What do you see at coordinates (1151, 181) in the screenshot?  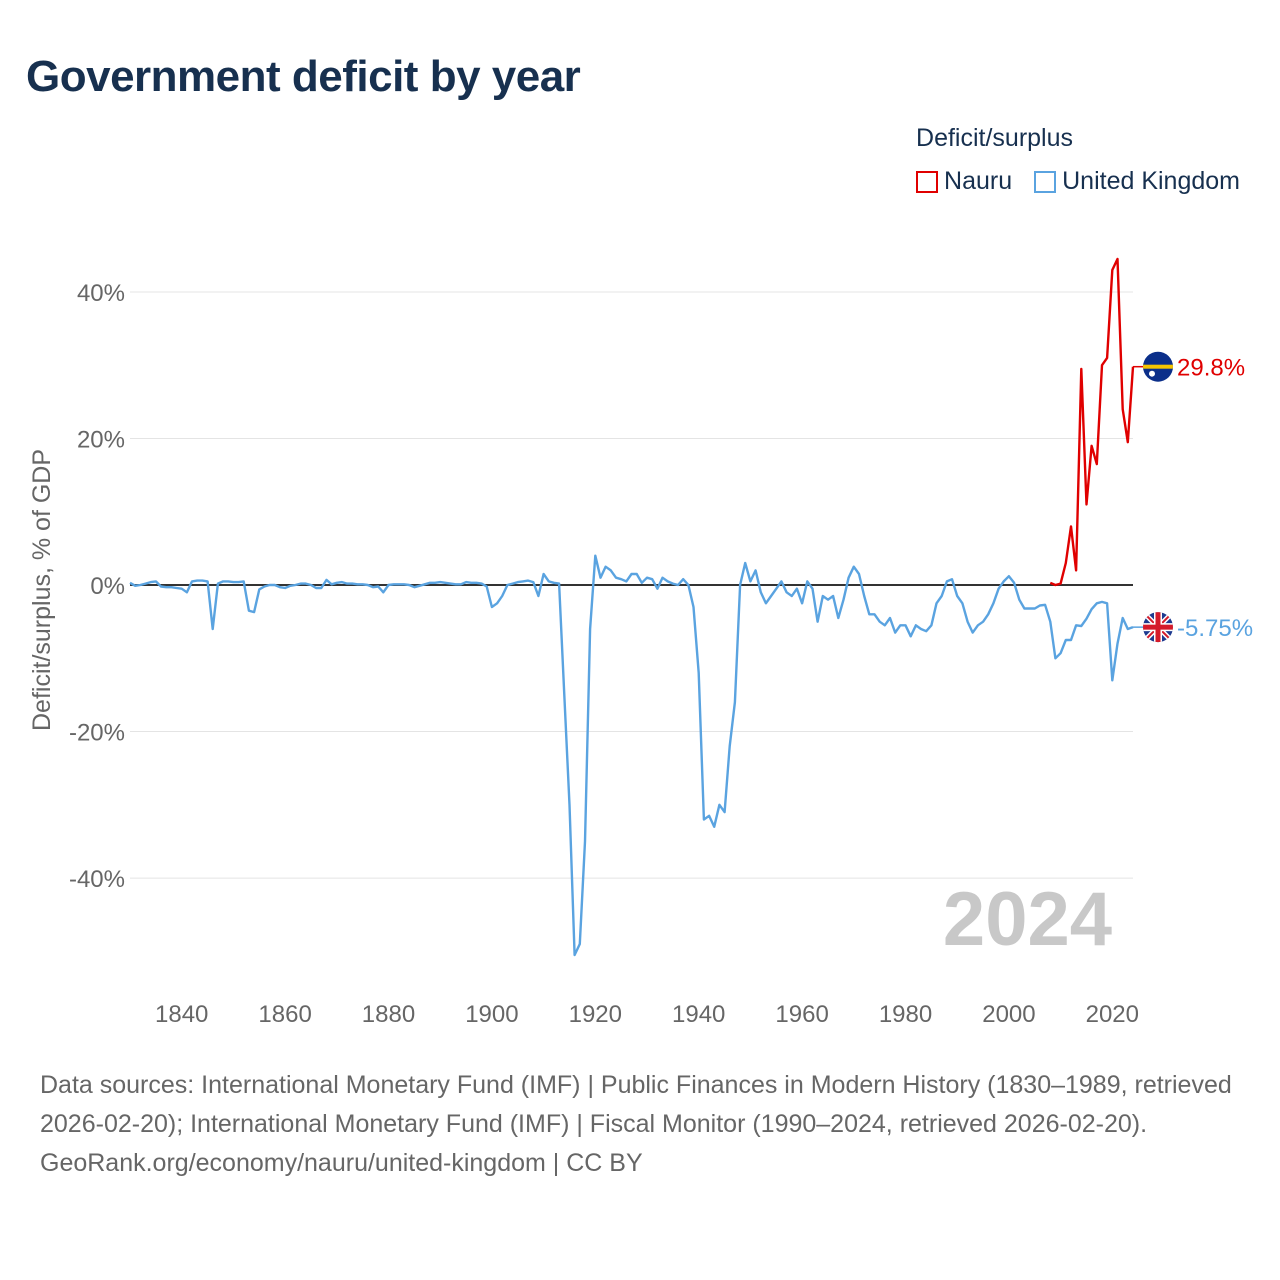 I see `legend-label-united-kingdom: United Kingdom` at bounding box center [1151, 181].